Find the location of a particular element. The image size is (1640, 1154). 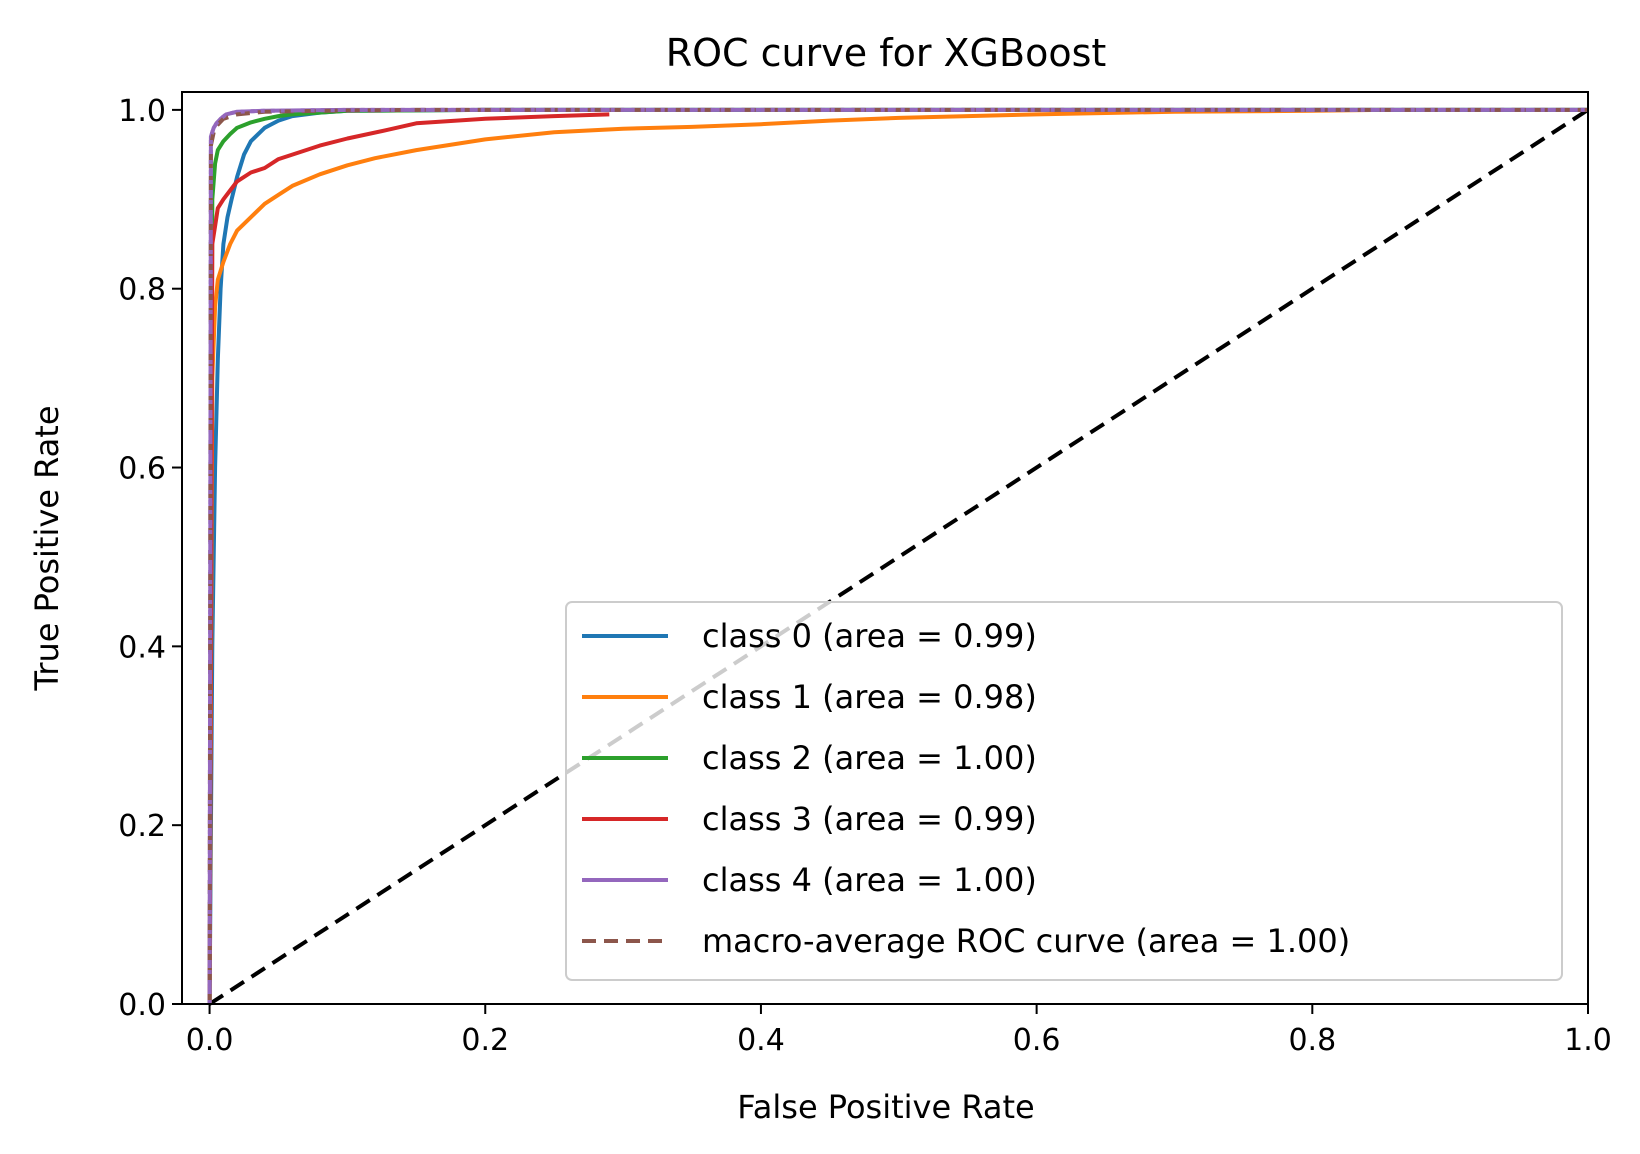

y-tick-label: 0.0 is located at coordinates (142, 1005).